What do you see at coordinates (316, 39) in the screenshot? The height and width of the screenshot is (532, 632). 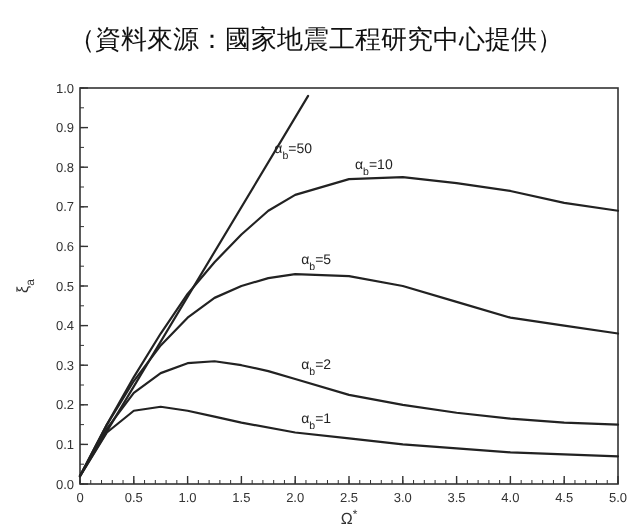 I see `text: （資料來源：國家地震工程研究中心提供）` at bounding box center [316, 39].